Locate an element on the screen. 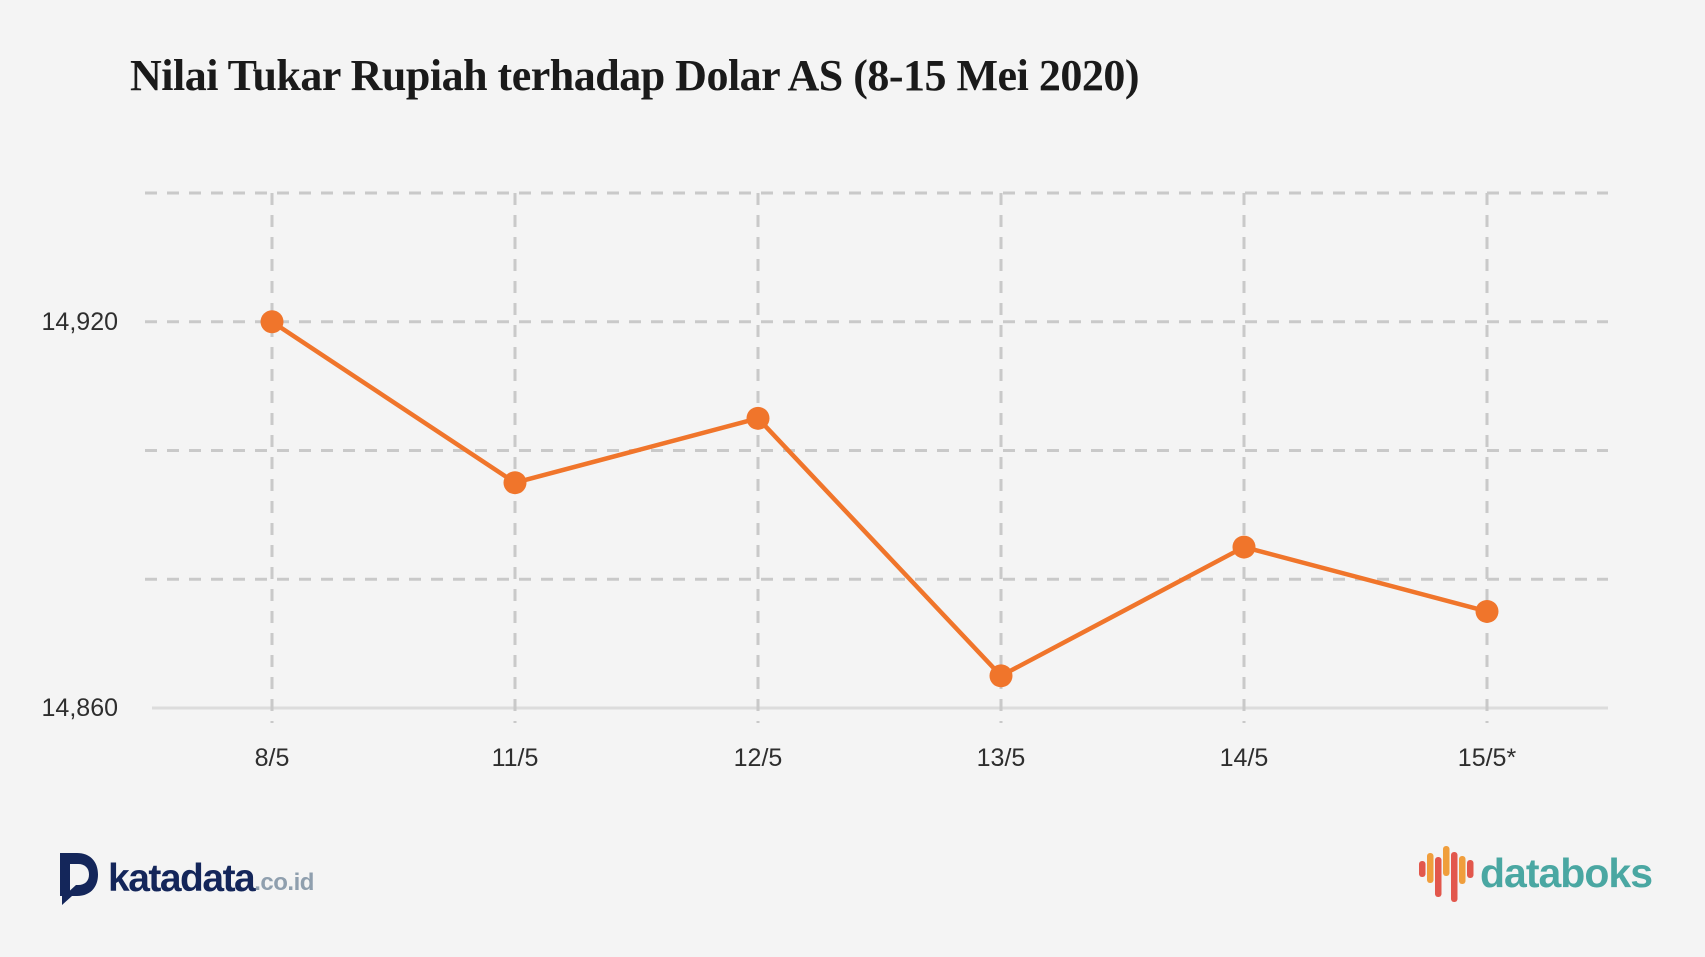 This screenshot has width=1705, height=957. x-axis-tick-label: 12/5 is located at coordinates (758, 758).